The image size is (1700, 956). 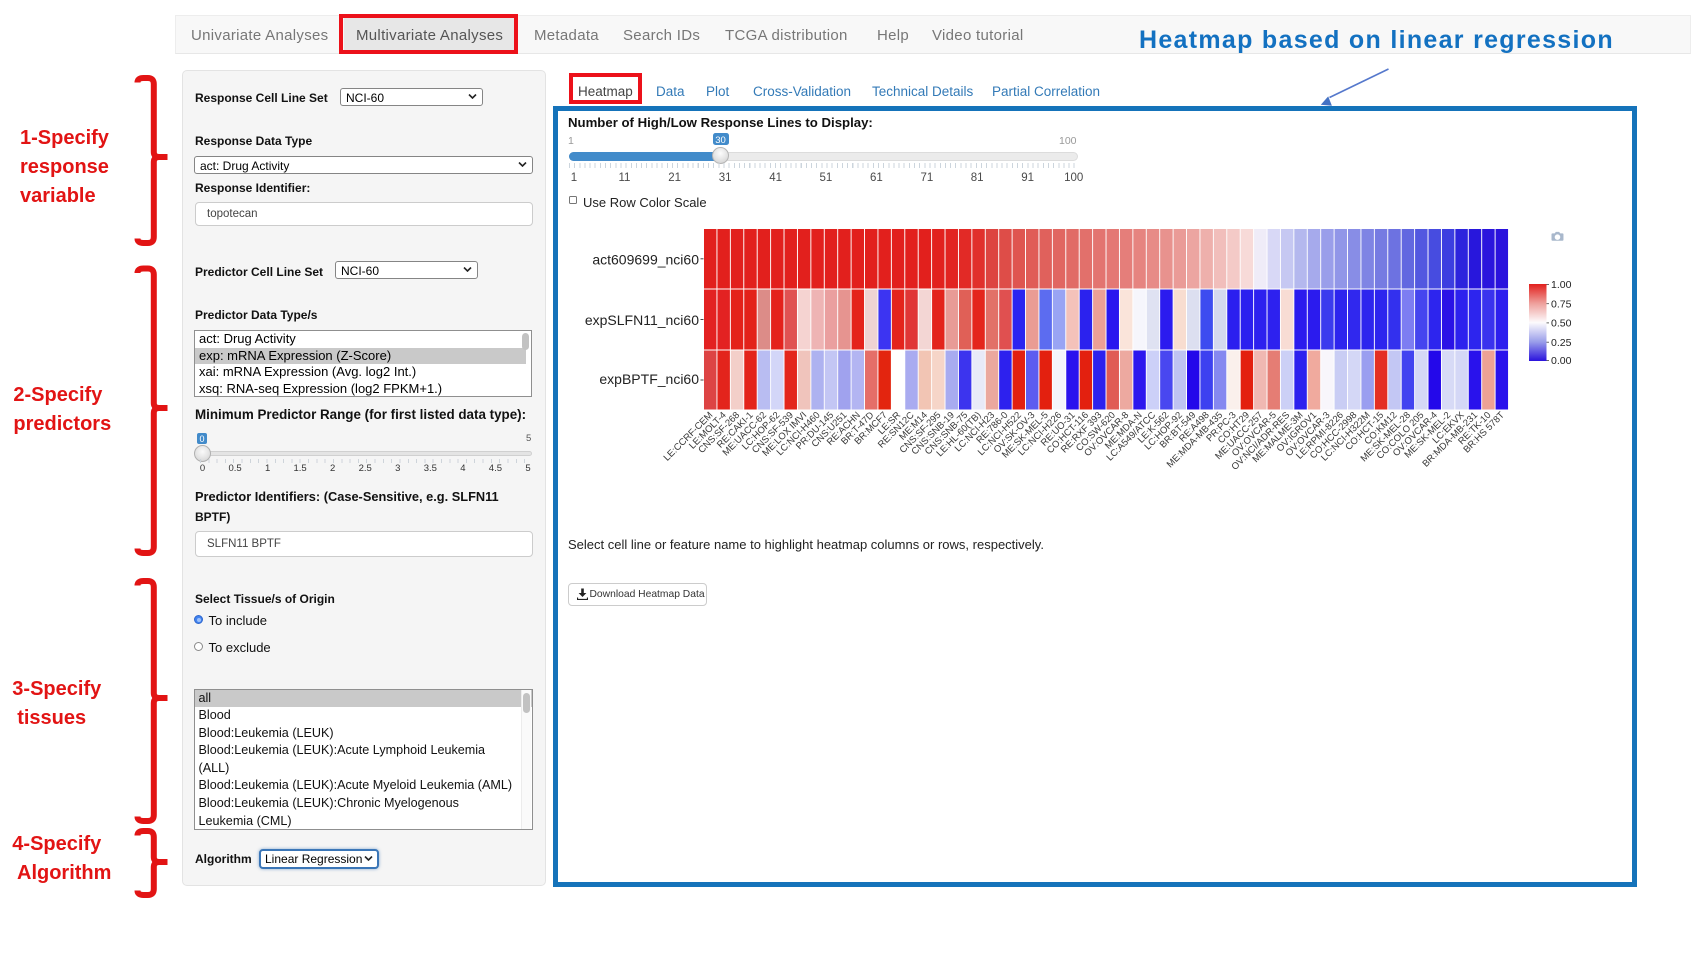 What do you see at coordinates (1561, 285) in the screenshot?
I see `svg-text: 1.00` at bounding box center [1561, 285].